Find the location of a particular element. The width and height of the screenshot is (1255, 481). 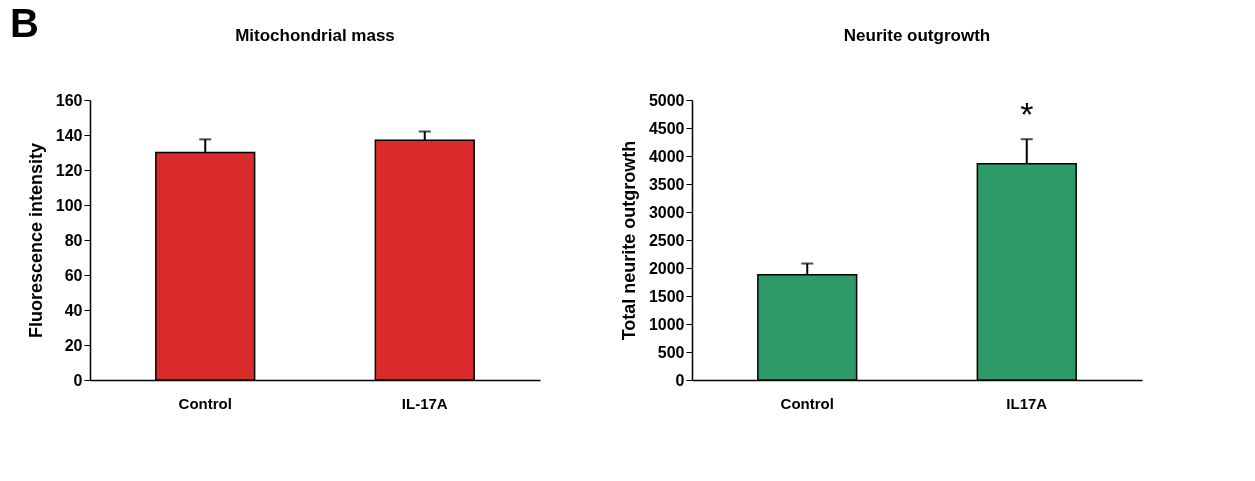

y-tick-label: 500 is located at coordinates (671, 352).